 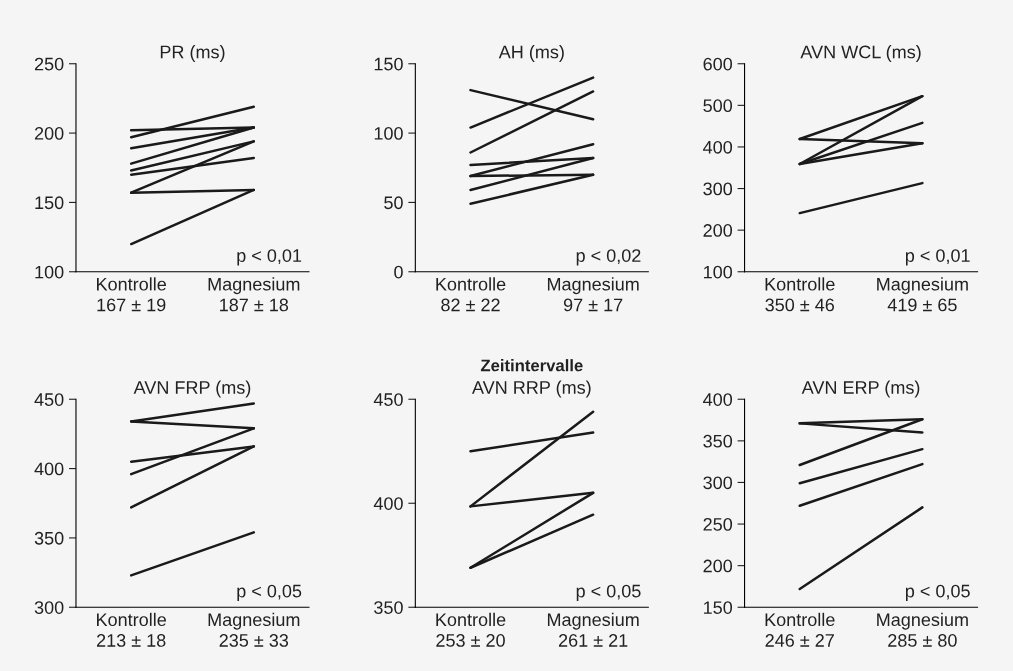 I want to click on x-tick-label: Magnesium 285 ± 80, so click(x=922, y=629).